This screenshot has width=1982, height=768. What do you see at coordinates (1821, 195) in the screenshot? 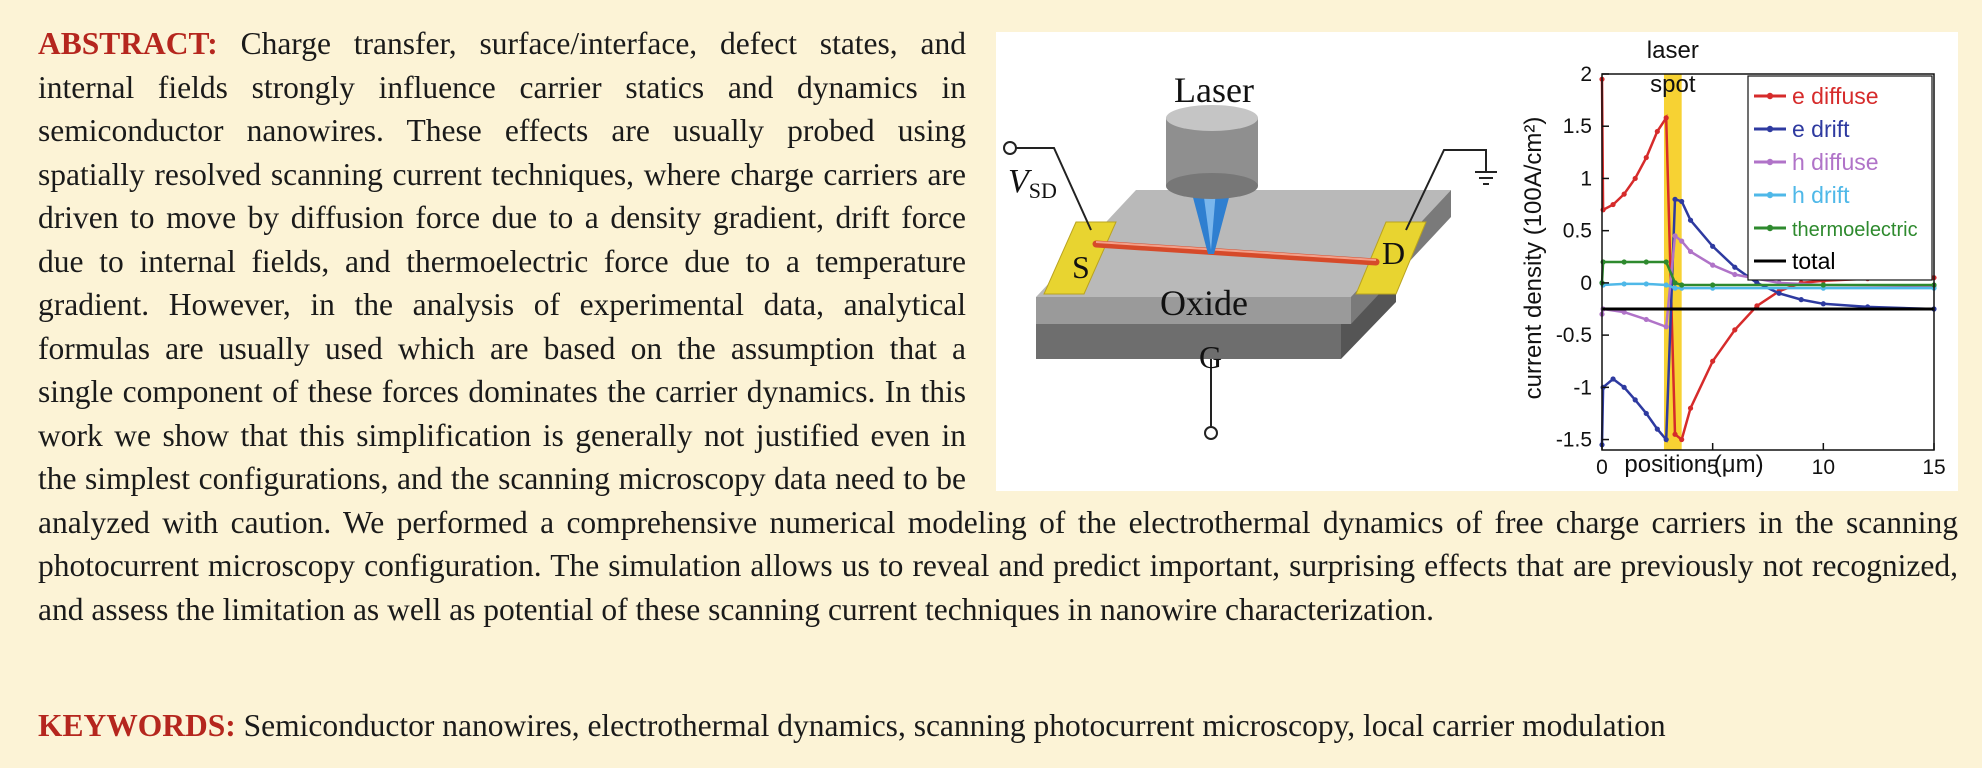
I see `legend-label: h drift` at bounding box center [1821, 195].